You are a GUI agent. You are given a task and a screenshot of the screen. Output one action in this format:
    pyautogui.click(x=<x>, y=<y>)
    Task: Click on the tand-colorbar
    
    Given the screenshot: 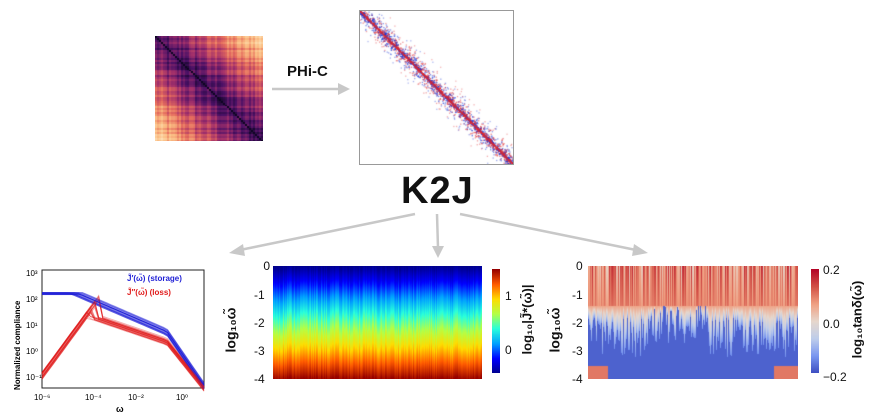 What is the action you would take?
    pyautogui.click(x=815, y=321)
    